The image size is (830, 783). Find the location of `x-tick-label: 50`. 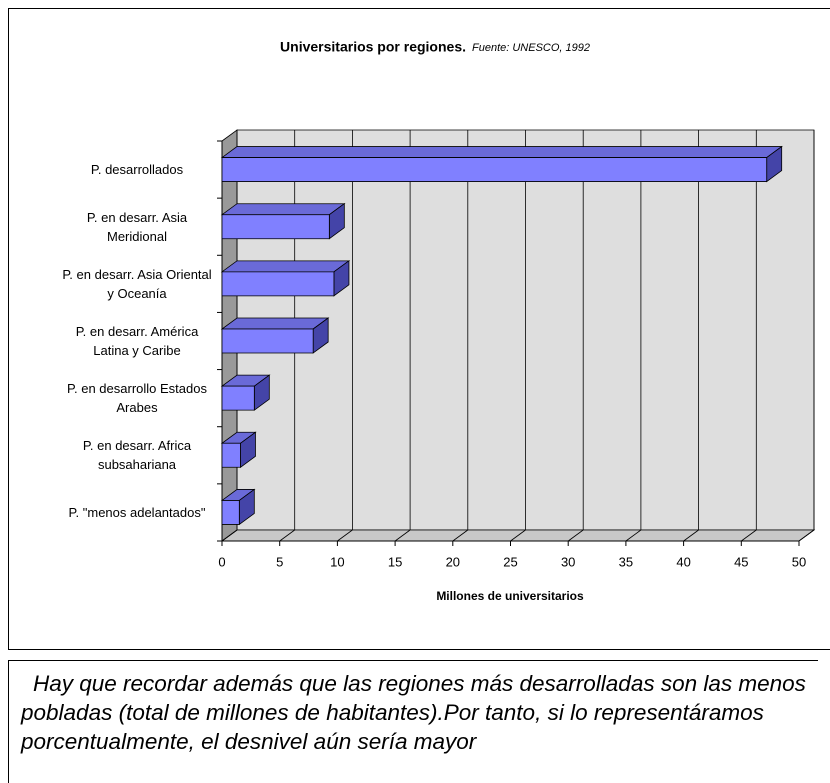

x-tick-label: 50 is located at coordinates (799, 561).